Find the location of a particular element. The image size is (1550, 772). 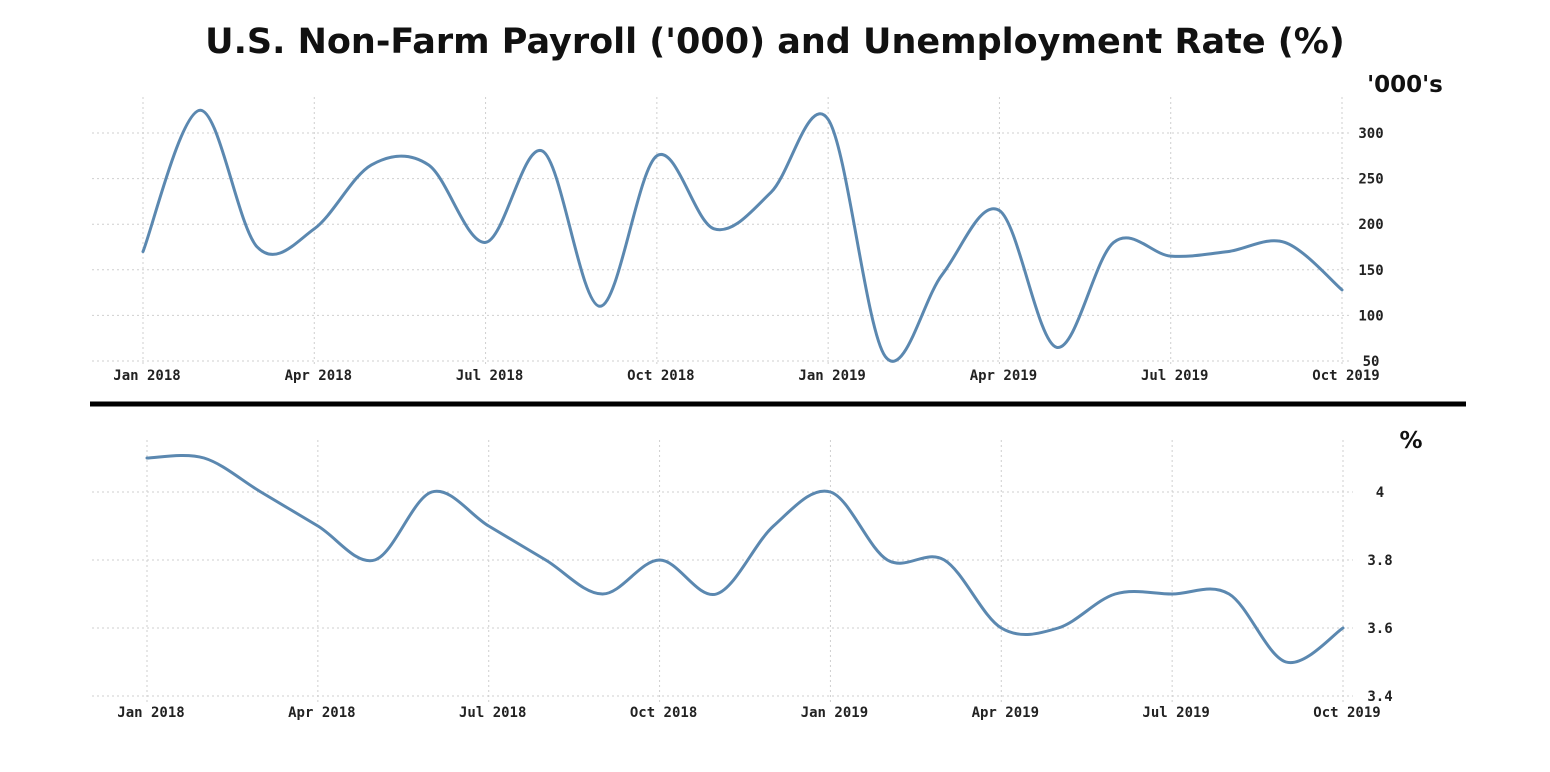

payroll-x-tick-label-apr-2019: Apr 2019 is located at coordinates (1003, 376).